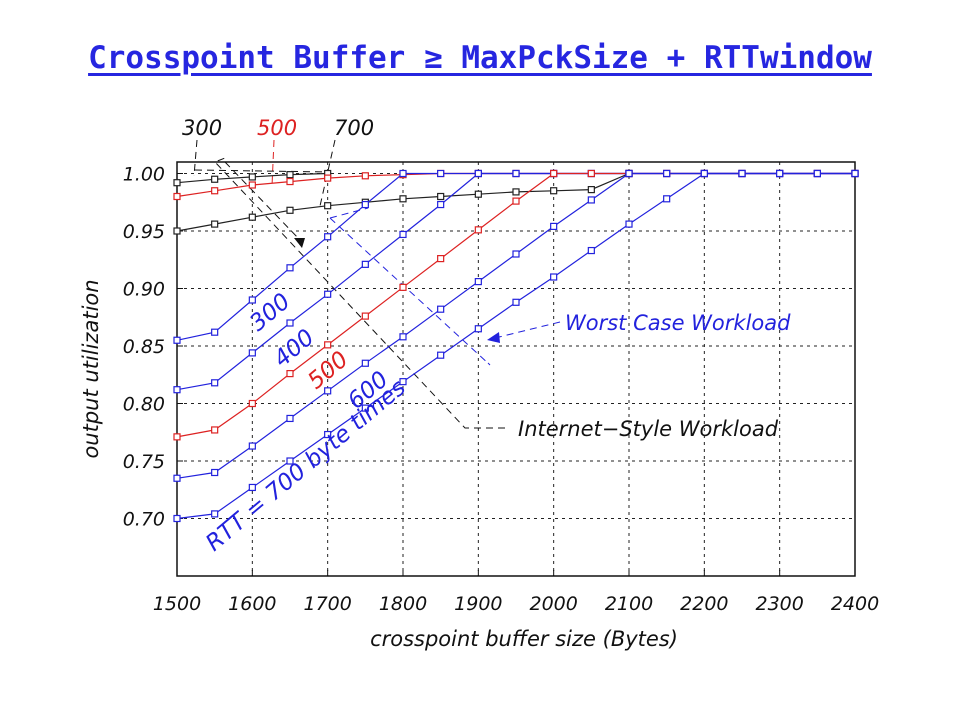 Image resolution: width=960 pixels, height=720 pixels. Describe the element at coordinates (328, 370) in the screenshot. I see `series-label-500: 500` at that location.